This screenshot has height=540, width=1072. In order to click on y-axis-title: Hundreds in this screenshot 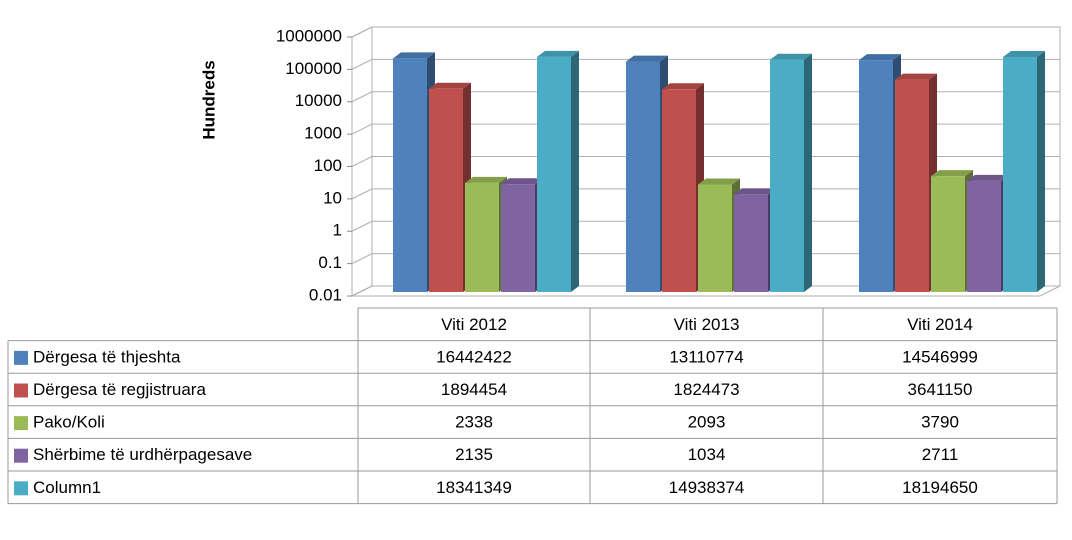, I will do `click(208, 99)`.